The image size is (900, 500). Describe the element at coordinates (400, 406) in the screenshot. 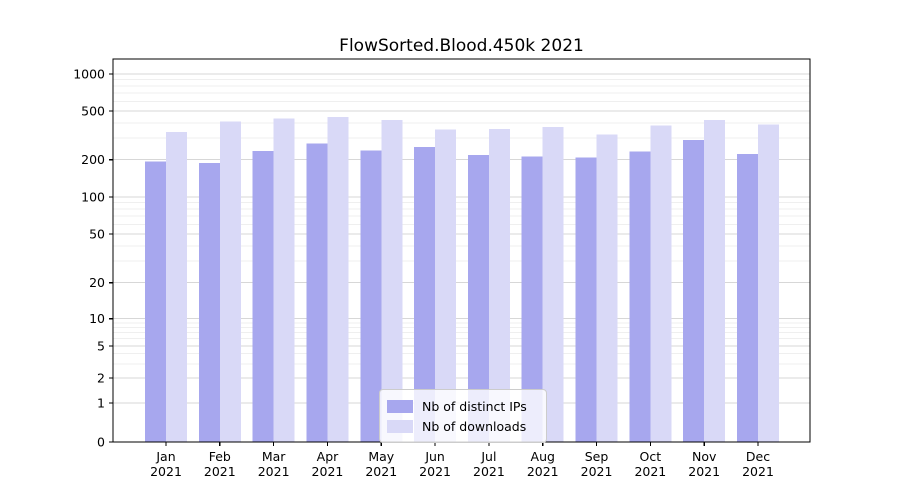

I see `legend-swatch-distinct-ips` at that location.